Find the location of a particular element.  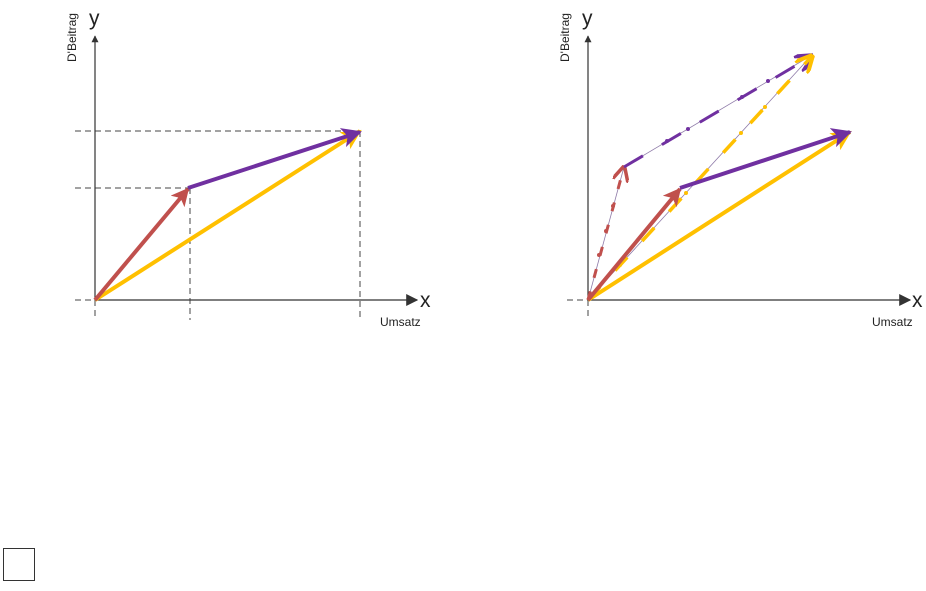

right-purple-vector is located at coordinates (765, 159).